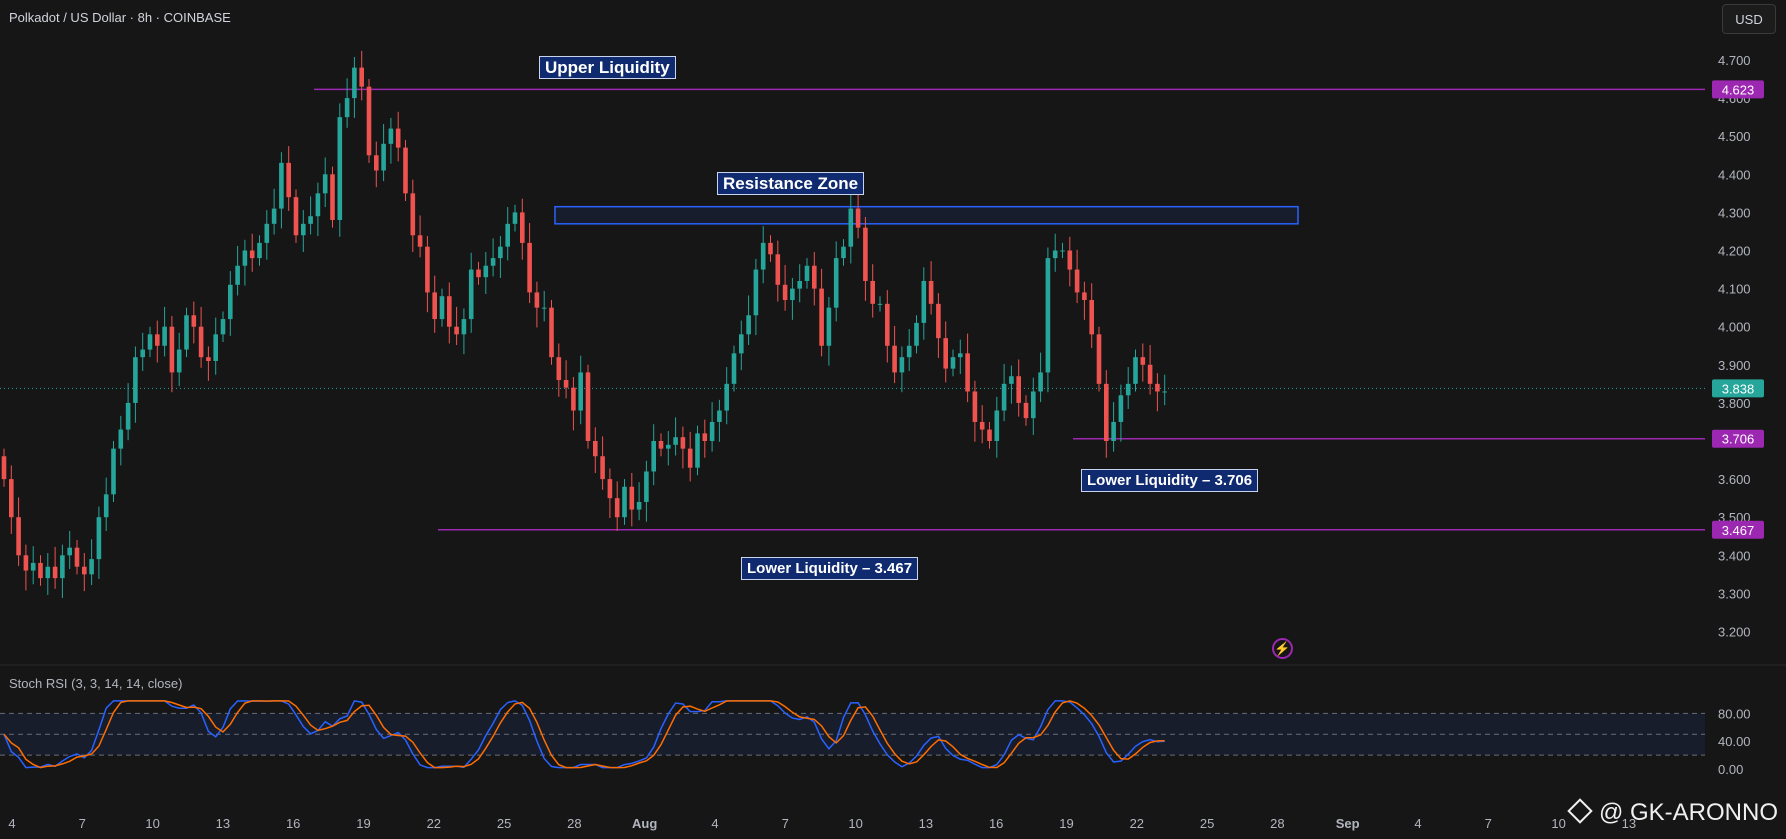 Image resolution: width=1786 pixels, height=839 pixels. I want to click on price-label: 3.838, so click(1738, 388).